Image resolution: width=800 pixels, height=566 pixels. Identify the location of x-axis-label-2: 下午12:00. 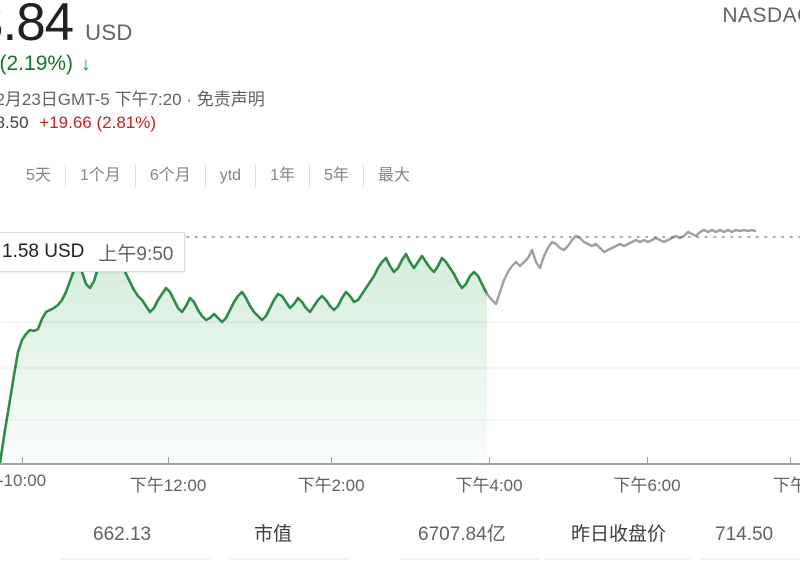
(168, 485).